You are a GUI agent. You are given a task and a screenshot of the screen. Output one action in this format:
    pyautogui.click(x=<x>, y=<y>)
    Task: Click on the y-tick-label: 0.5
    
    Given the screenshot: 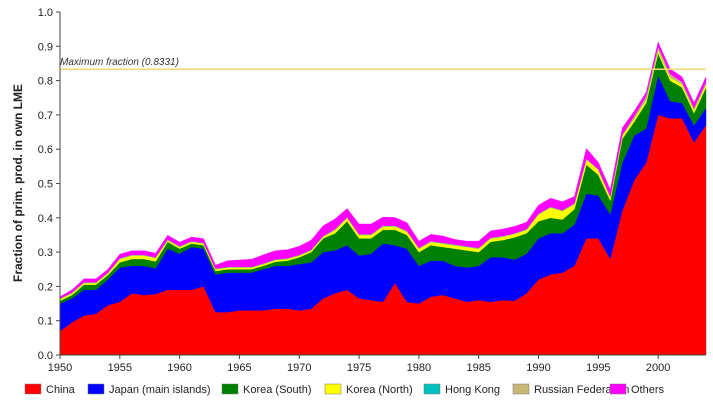 What is the action you would take?
    pyautogui.click(x=45, y=185)
    